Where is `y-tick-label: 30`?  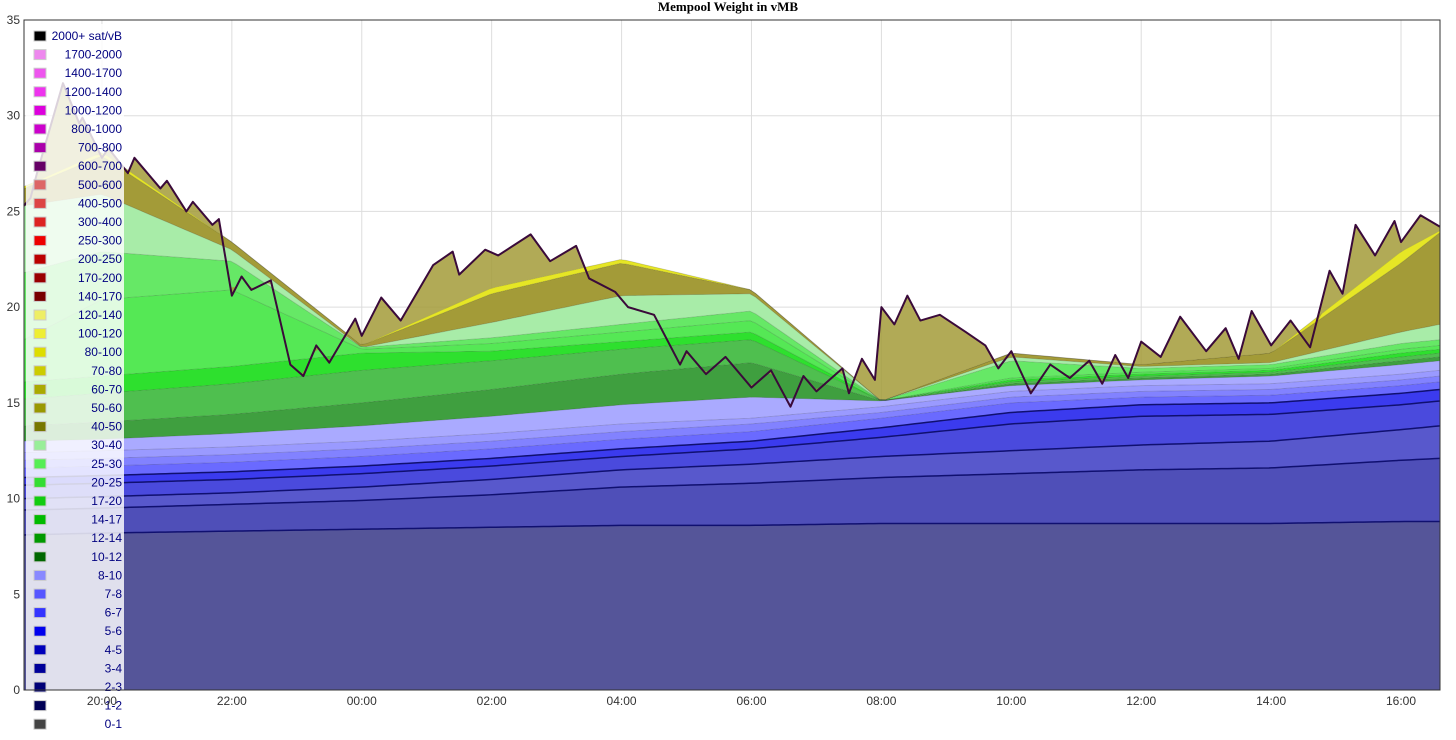 y-tick-label: 30 is located at coordinates (14, 116).